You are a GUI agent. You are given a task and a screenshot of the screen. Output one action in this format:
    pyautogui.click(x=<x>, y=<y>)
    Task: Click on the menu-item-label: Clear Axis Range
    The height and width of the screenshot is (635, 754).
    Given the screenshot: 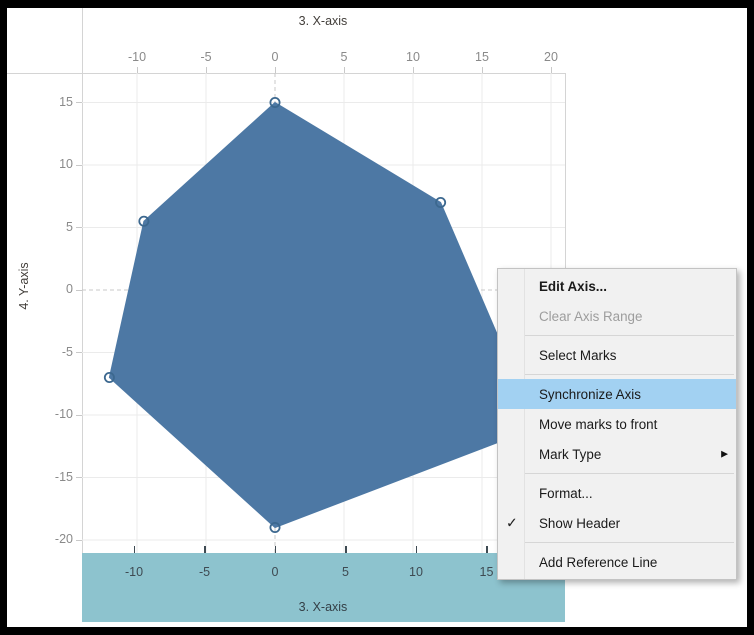 What is the action you would take?
    pyautogui.click(x=591, y=316)
    